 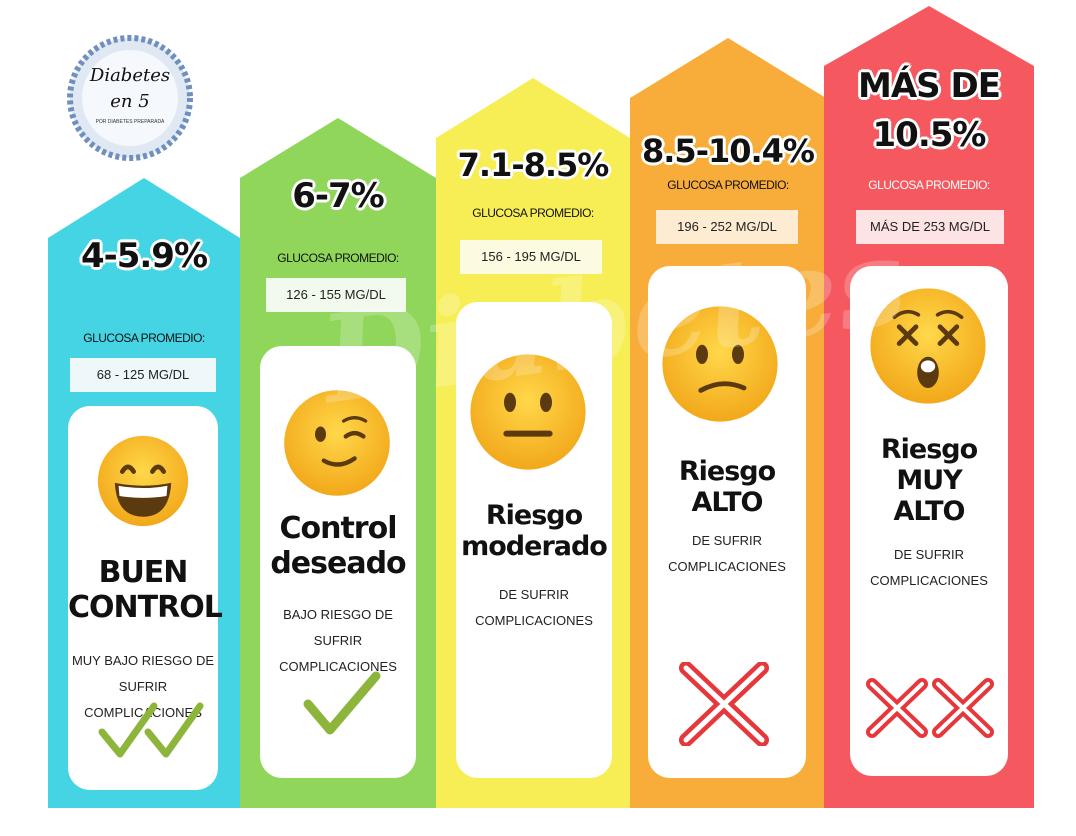 I want to click on status-title-line: BUEN, so click(x=143, y=572).